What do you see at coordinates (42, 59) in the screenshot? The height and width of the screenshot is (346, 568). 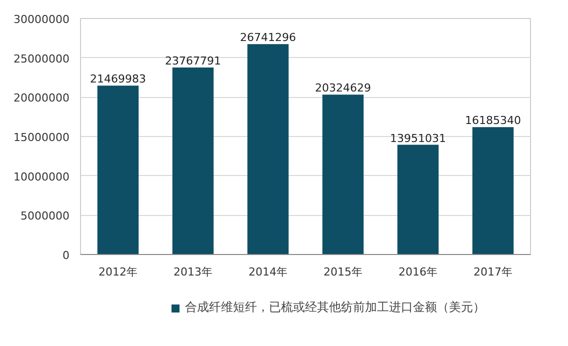 I see `y-tick-label: 25000000` at bounding box center [42, 59].